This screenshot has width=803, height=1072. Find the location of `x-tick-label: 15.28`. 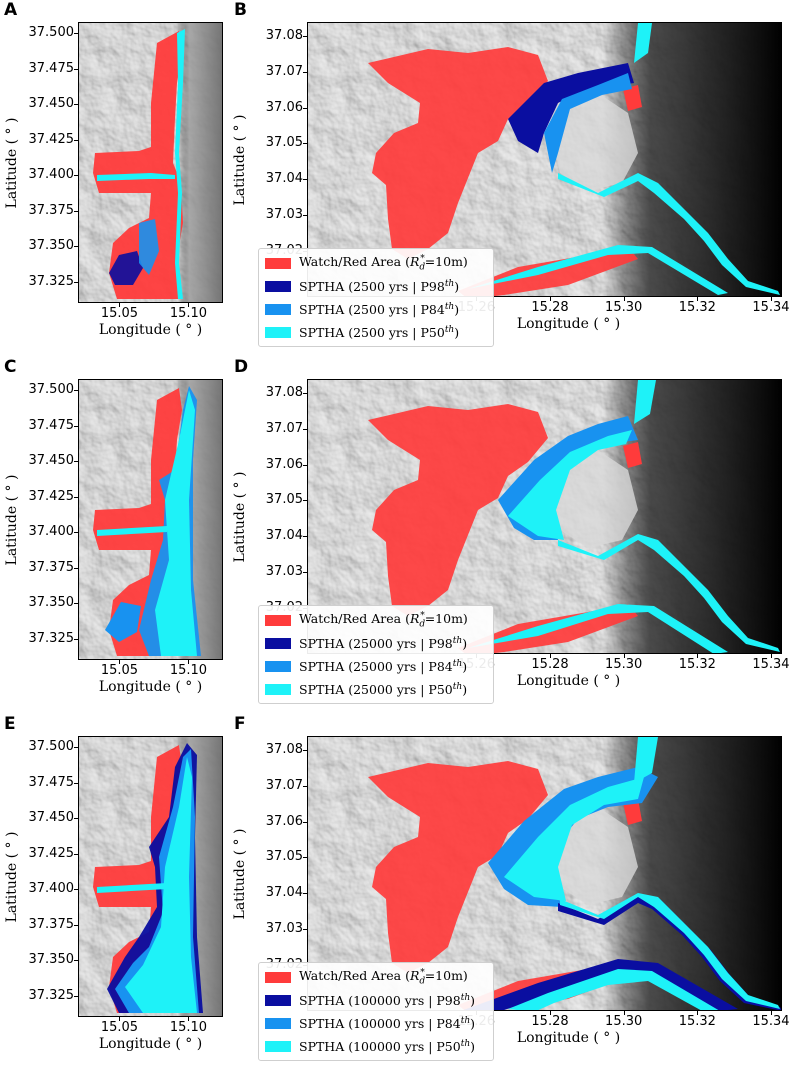

x-tick-label: 15.28 is located at coordinates (550, 664).